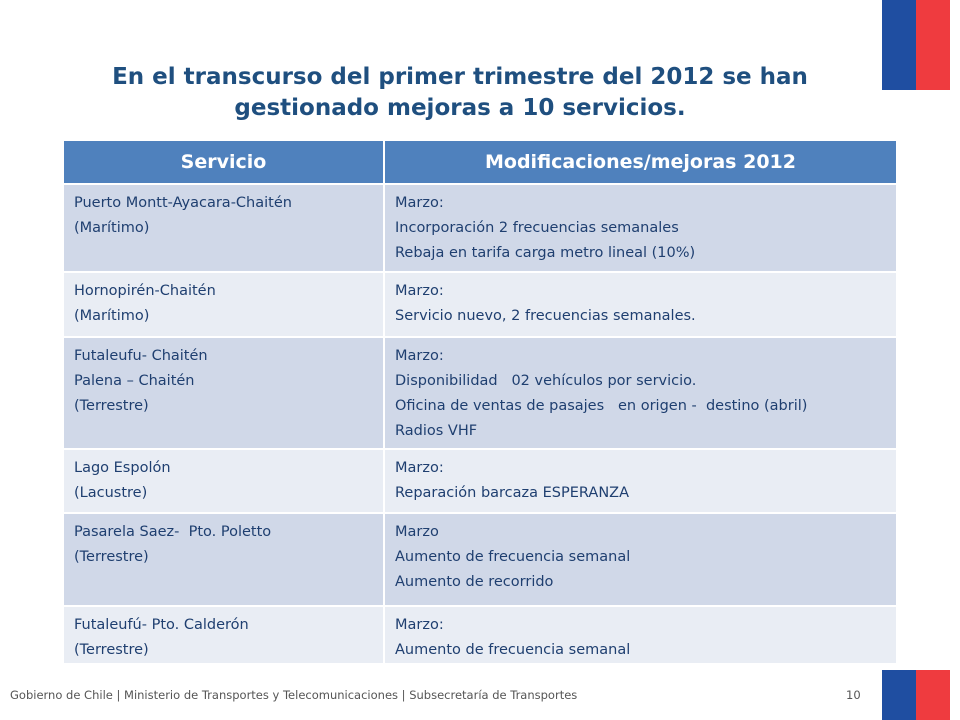  I want to click on servicio-line: Futaleufu- Chaitén, so click(141, 356).